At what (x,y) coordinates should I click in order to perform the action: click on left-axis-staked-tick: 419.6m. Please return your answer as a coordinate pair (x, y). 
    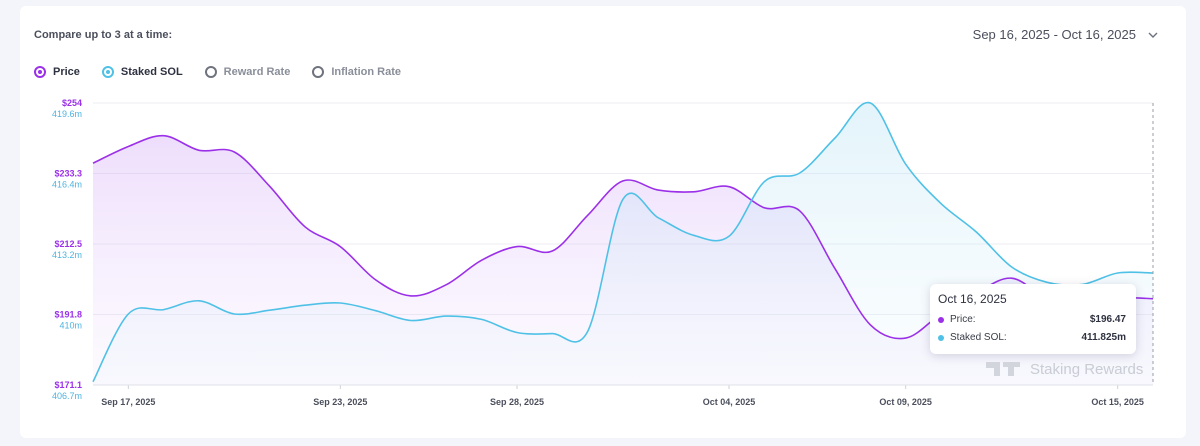
    Looking at the image, I should click on (67, 114).